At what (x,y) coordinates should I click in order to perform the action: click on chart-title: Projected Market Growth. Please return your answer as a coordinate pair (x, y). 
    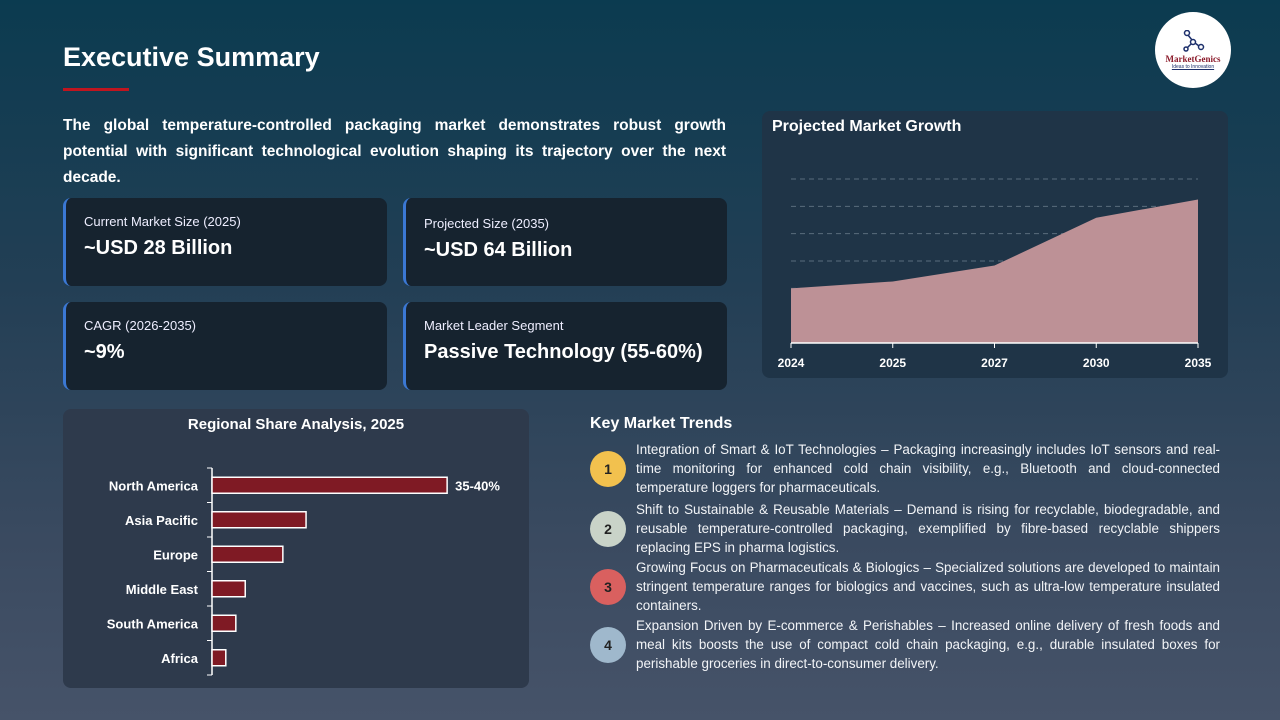
    Looking at the image, I should click on (867, 126).